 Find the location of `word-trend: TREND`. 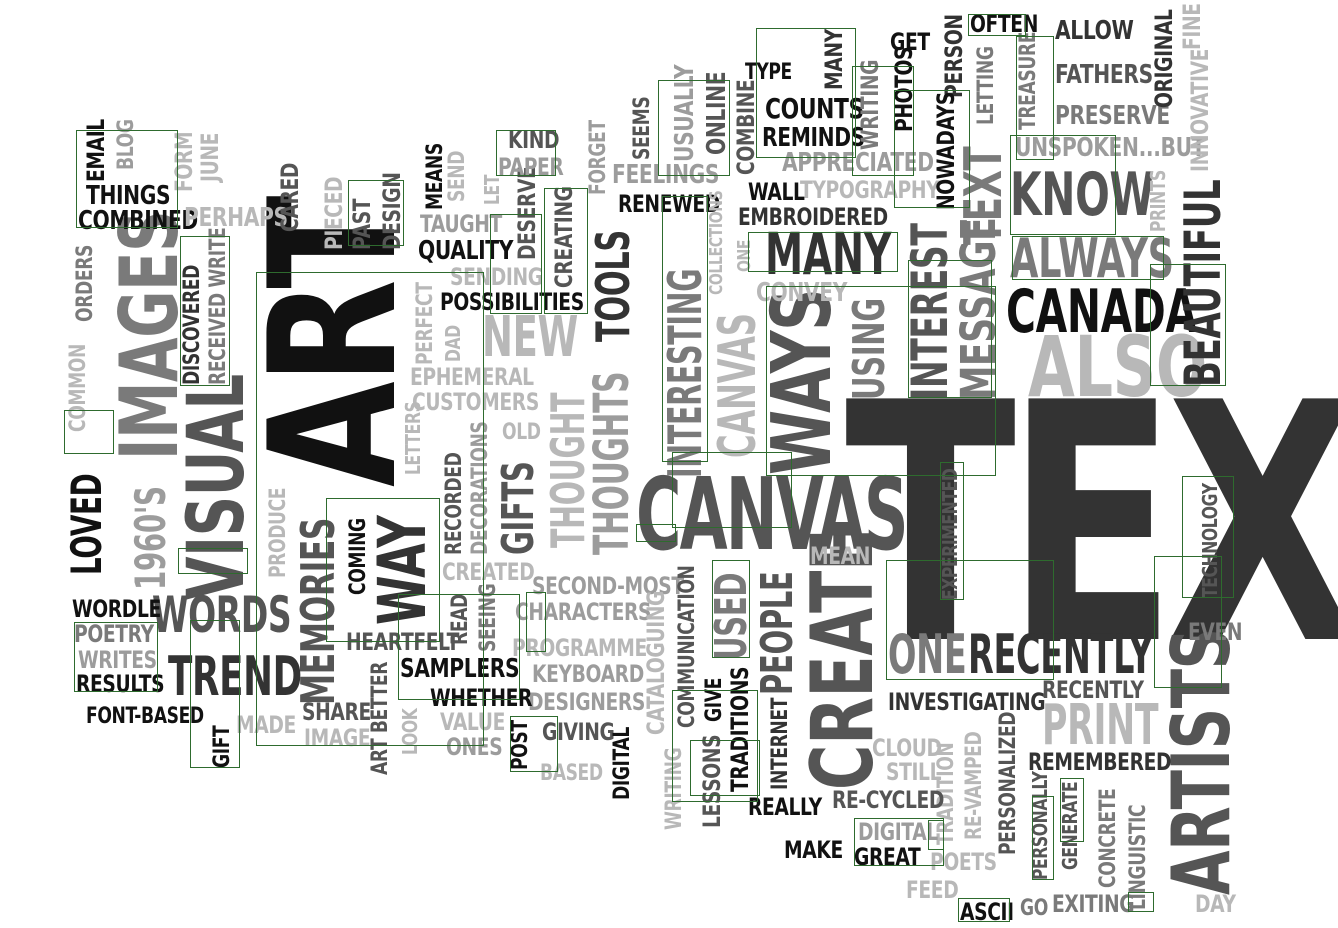

word-trend: TREND is located at coordinates (235, 676).